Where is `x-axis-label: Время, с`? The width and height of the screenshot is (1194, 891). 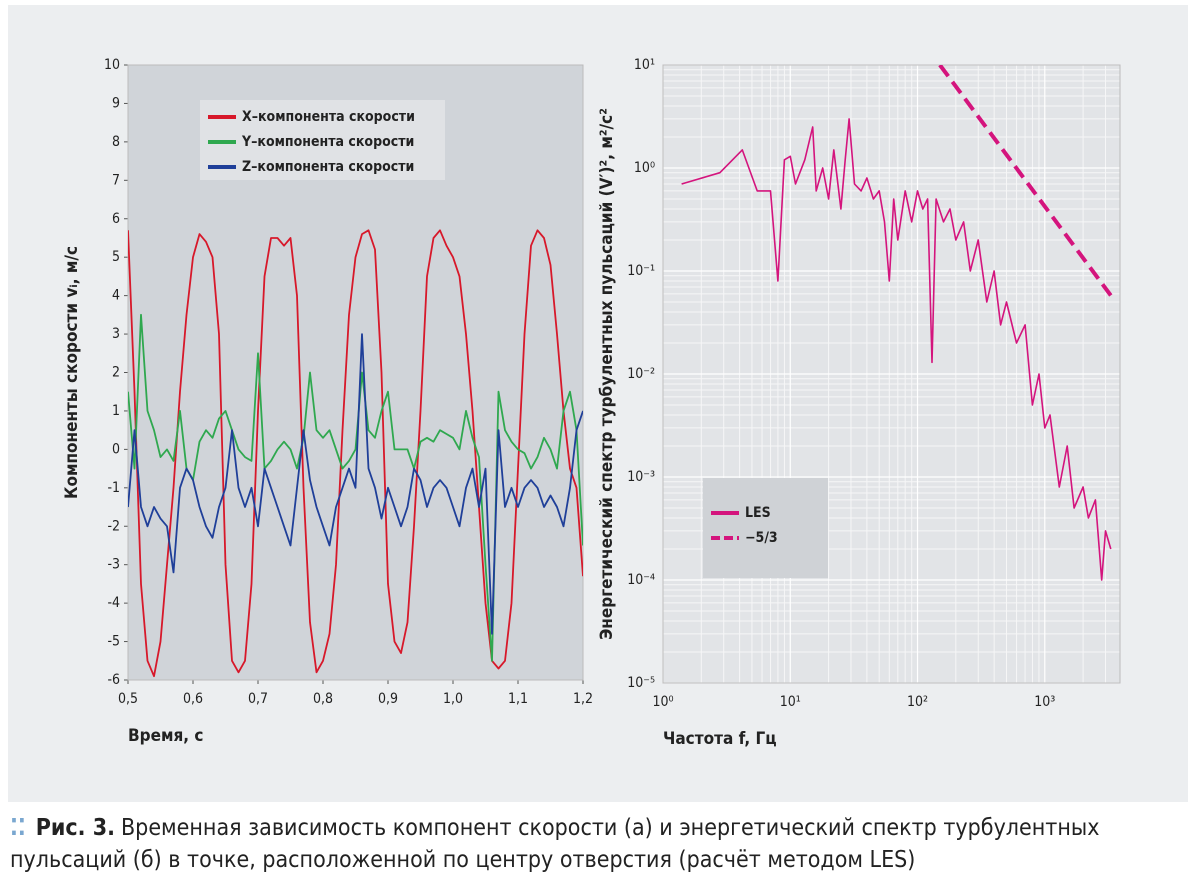
x-axis-label: Время, с is located at coordinates (166, 736).